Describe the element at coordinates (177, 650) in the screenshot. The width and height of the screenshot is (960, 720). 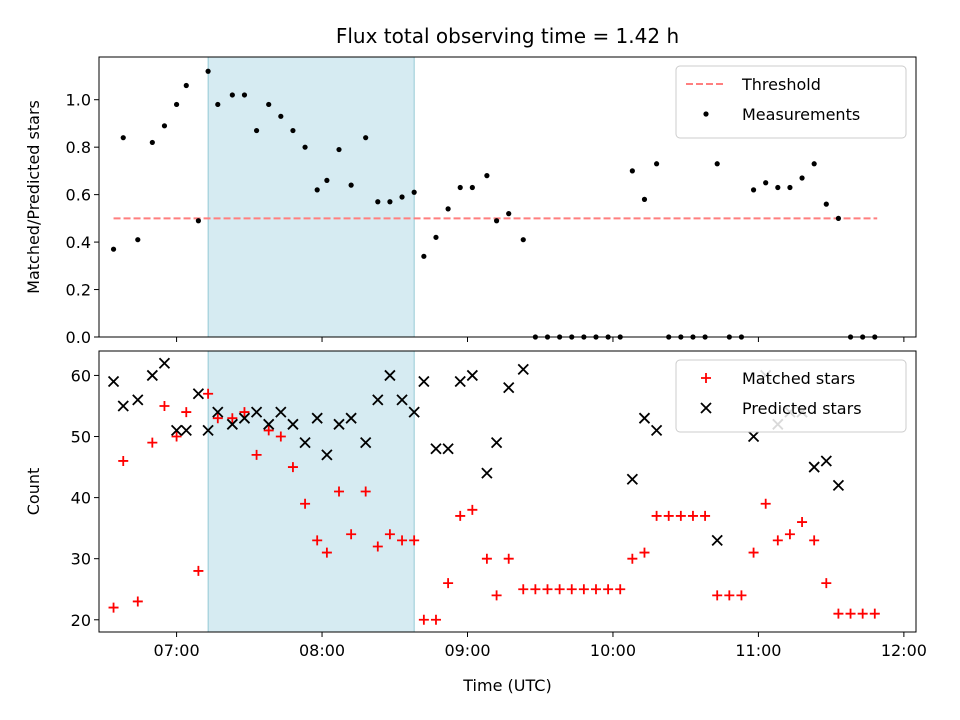
I see `x-tick-label: 07:00` at that location.